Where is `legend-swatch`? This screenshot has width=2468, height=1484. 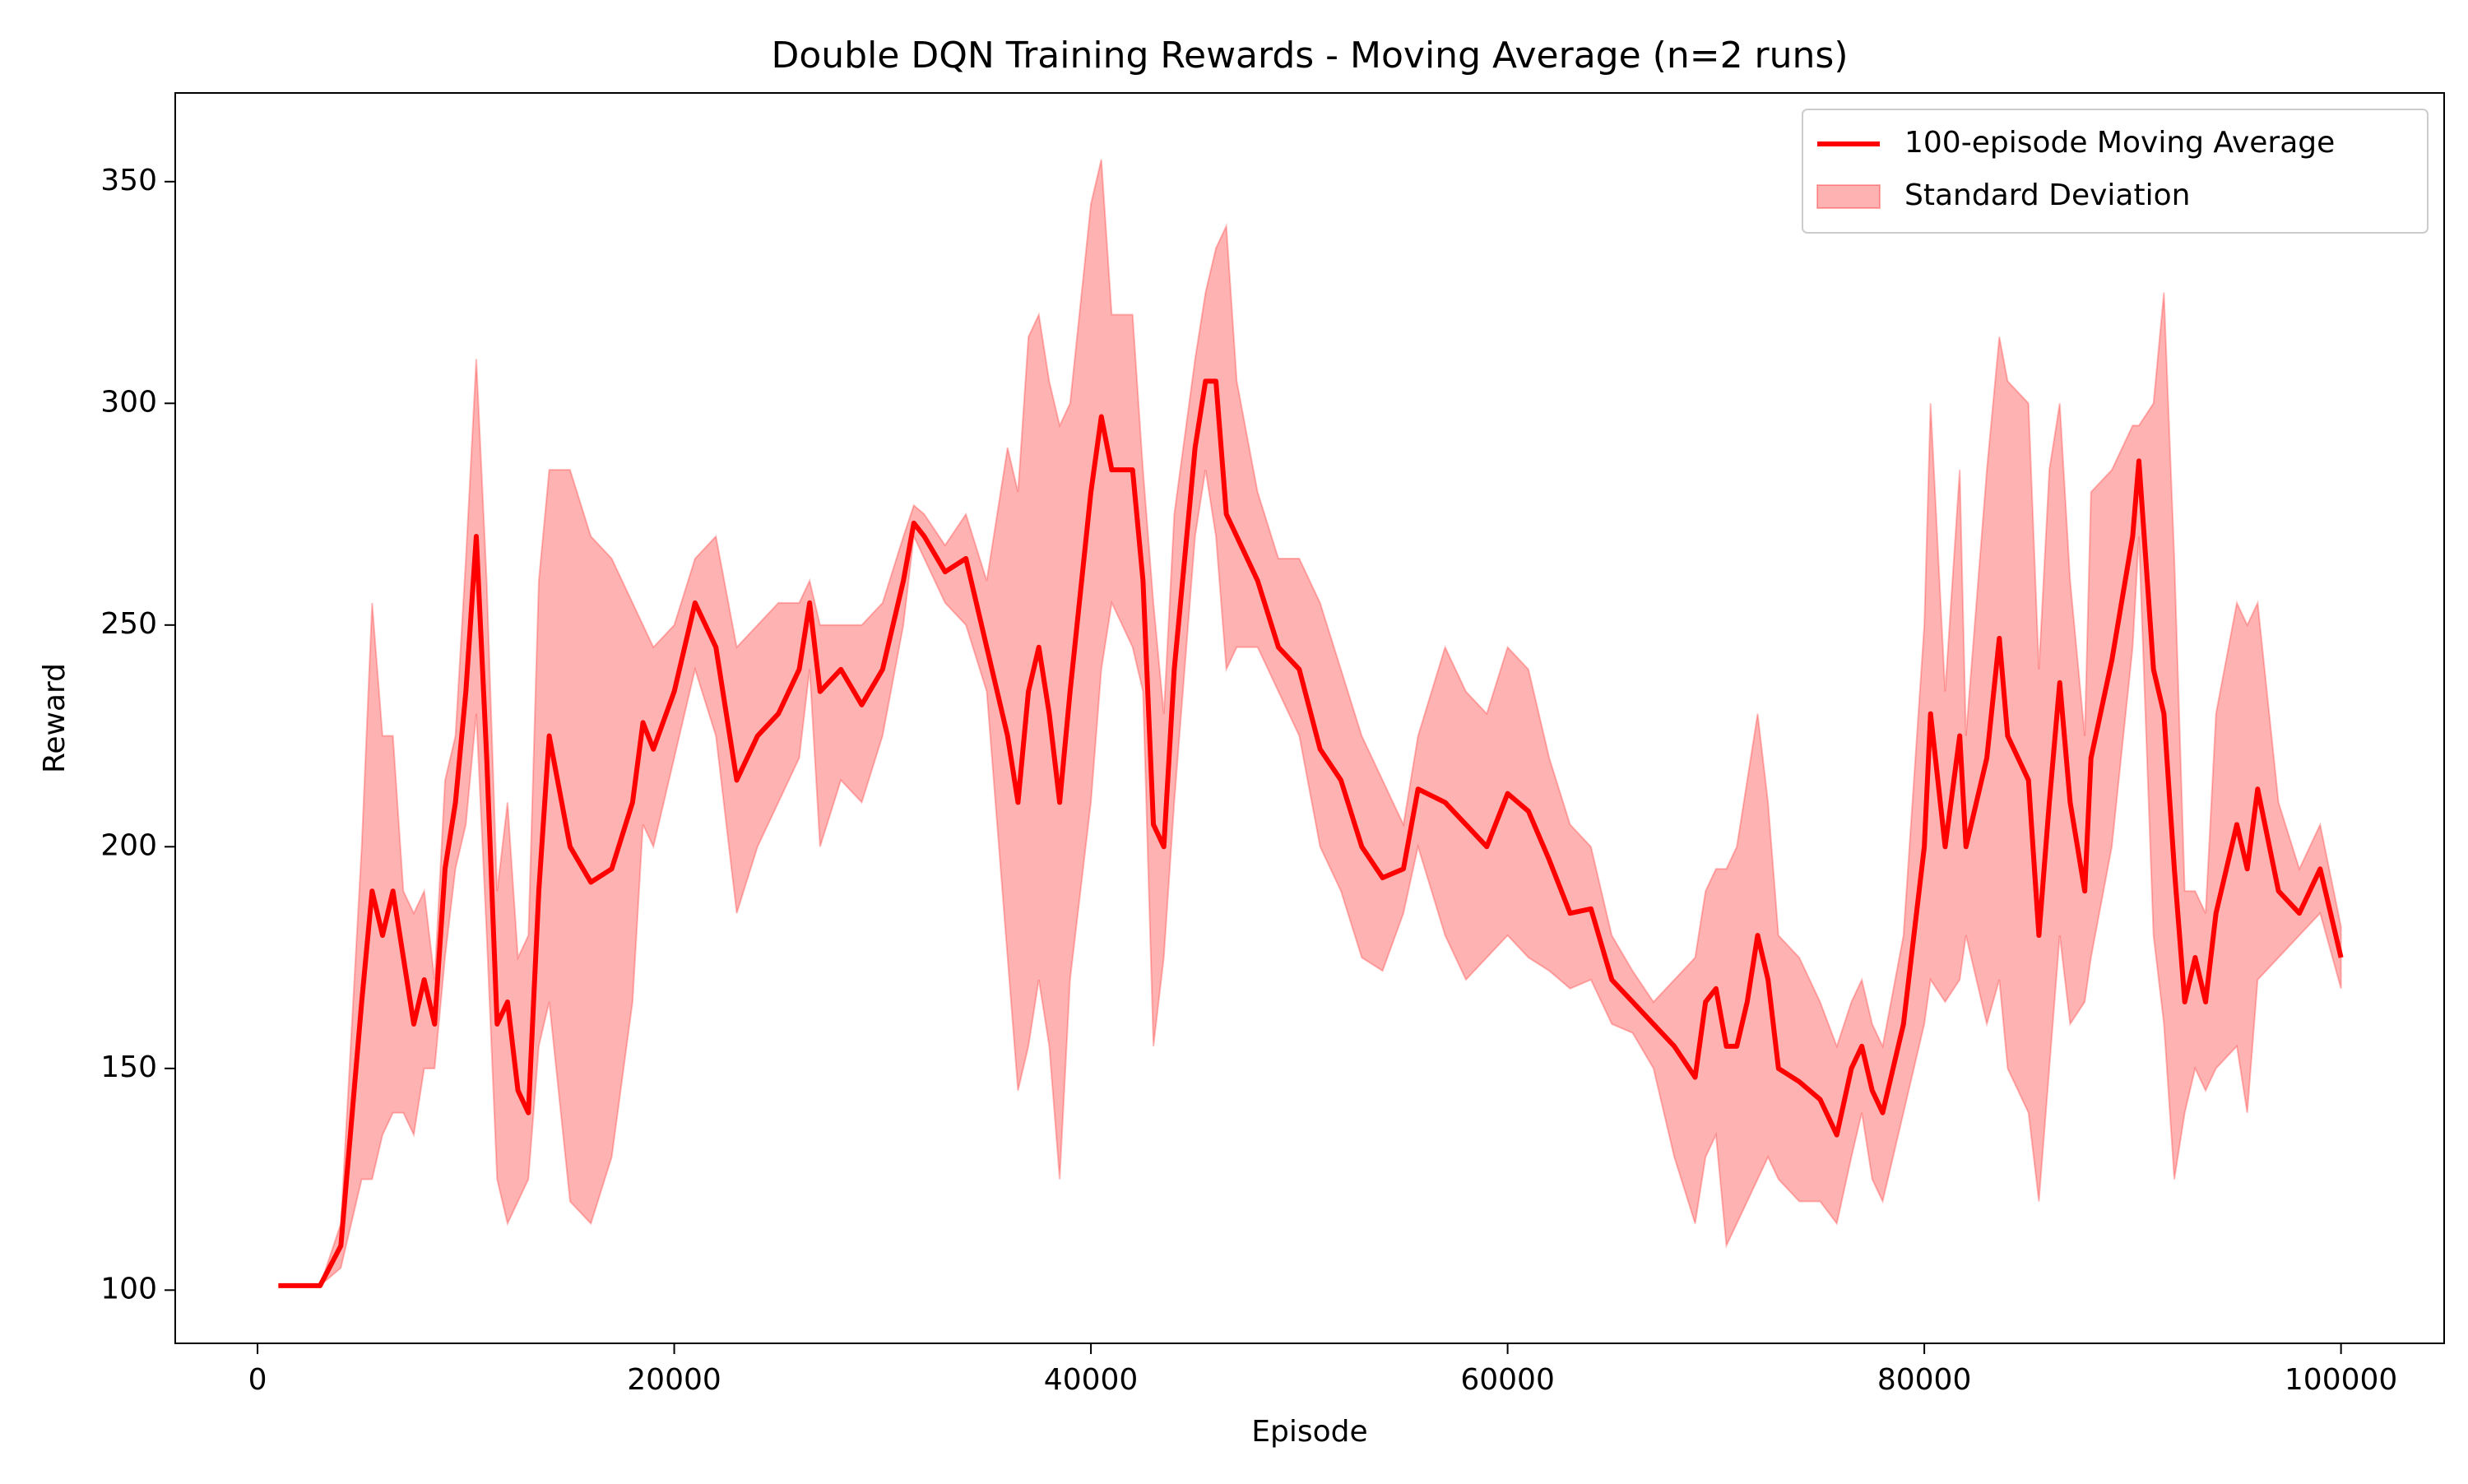
legend-swatch is located at coordinates (1848, 196).